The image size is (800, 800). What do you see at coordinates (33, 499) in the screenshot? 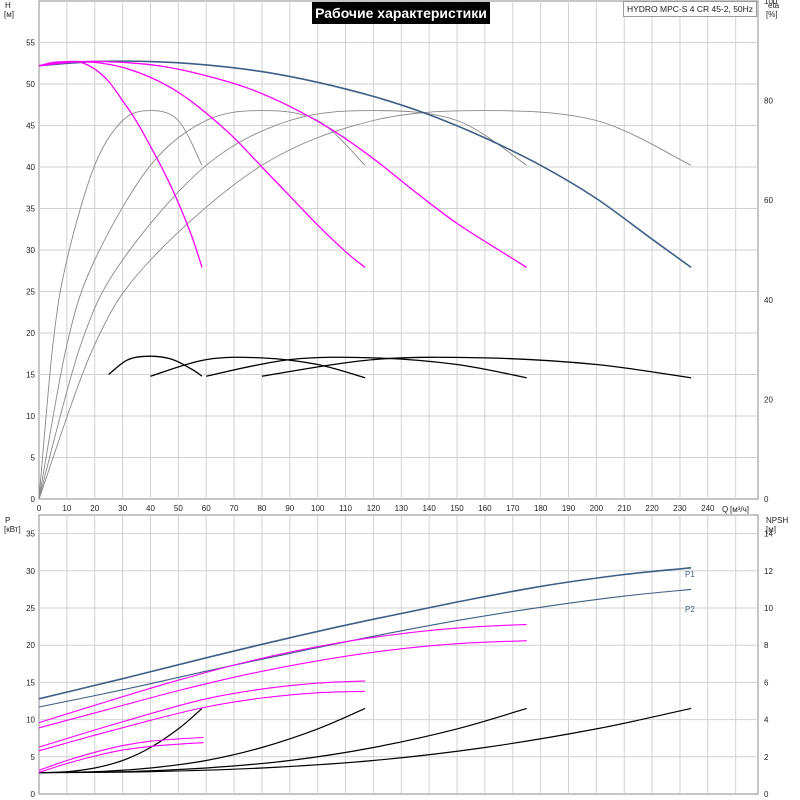
I see `head-panel-y-left-tick: 0` at bounding box center [33, 499].